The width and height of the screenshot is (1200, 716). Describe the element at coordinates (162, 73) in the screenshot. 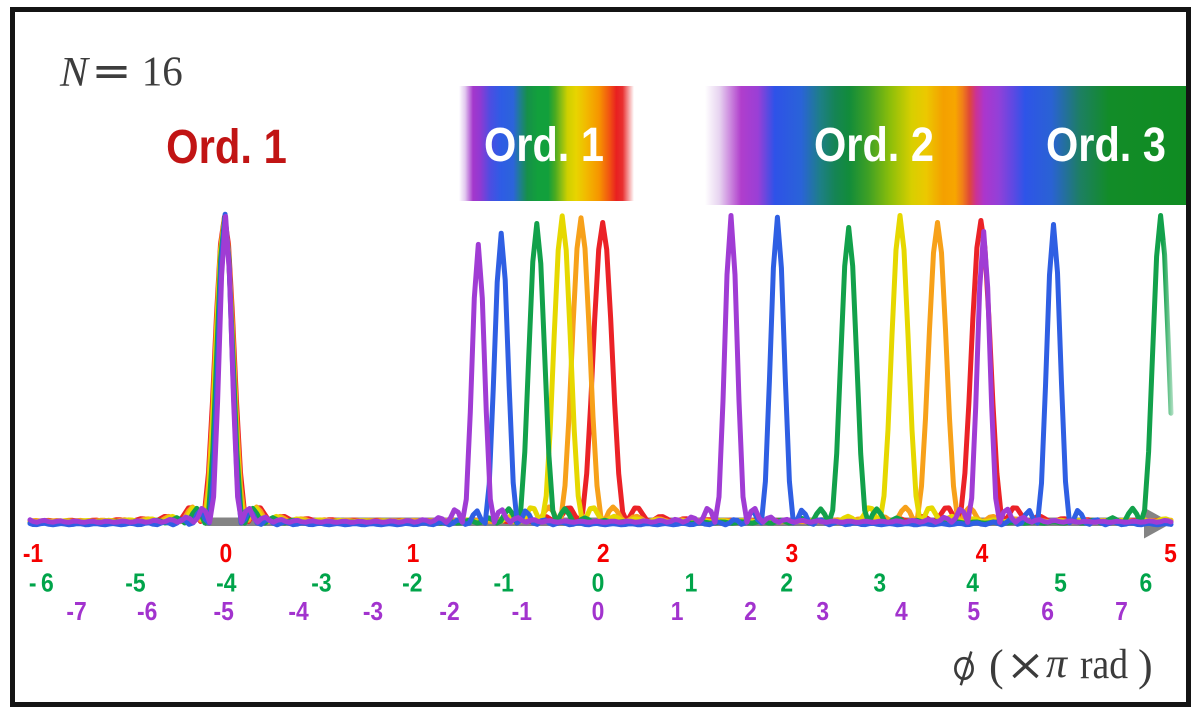

I see `svg-text: 16` at that location.